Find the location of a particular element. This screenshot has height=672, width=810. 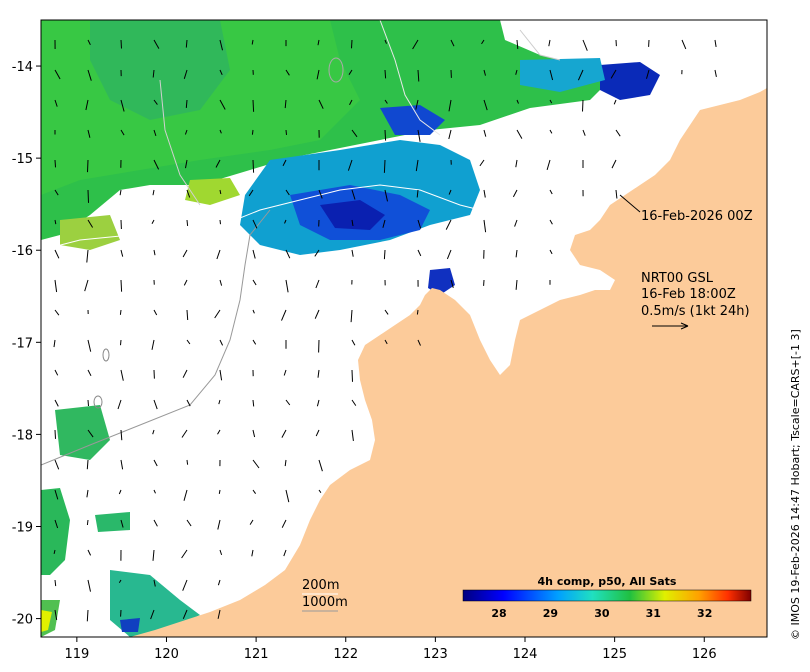

scale-arrow is located at coordinates (670, 326).